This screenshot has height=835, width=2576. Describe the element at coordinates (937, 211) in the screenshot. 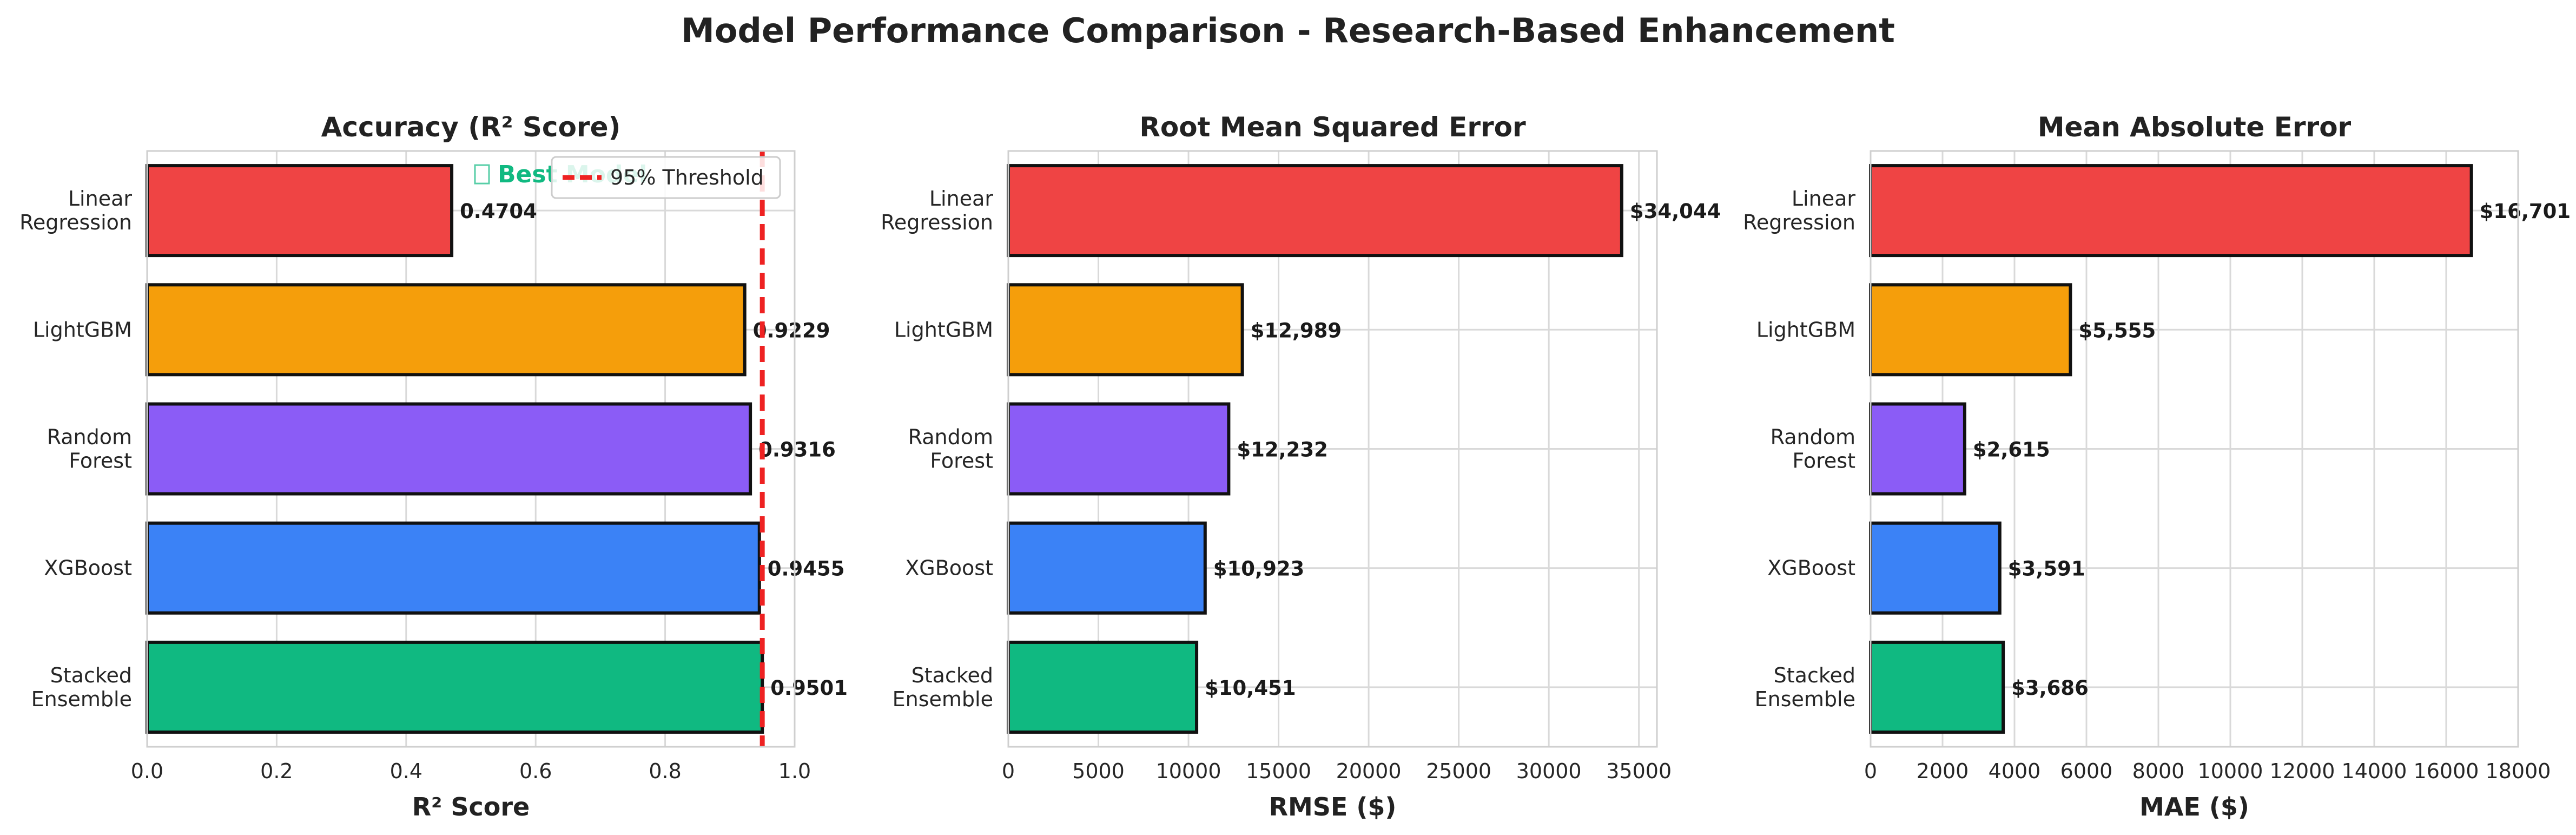

I see `chart2-category-label-linear-regression: Linear Regression` at that location.